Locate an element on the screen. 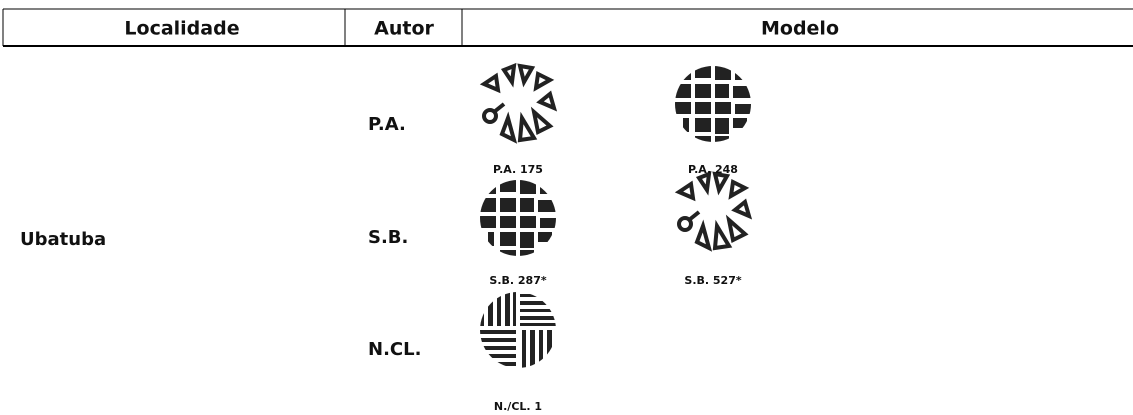 Image resolution: width=1133 pixels, height=415 pixels. model-caption: S.B. 287* is located at coordinates (517, 280).